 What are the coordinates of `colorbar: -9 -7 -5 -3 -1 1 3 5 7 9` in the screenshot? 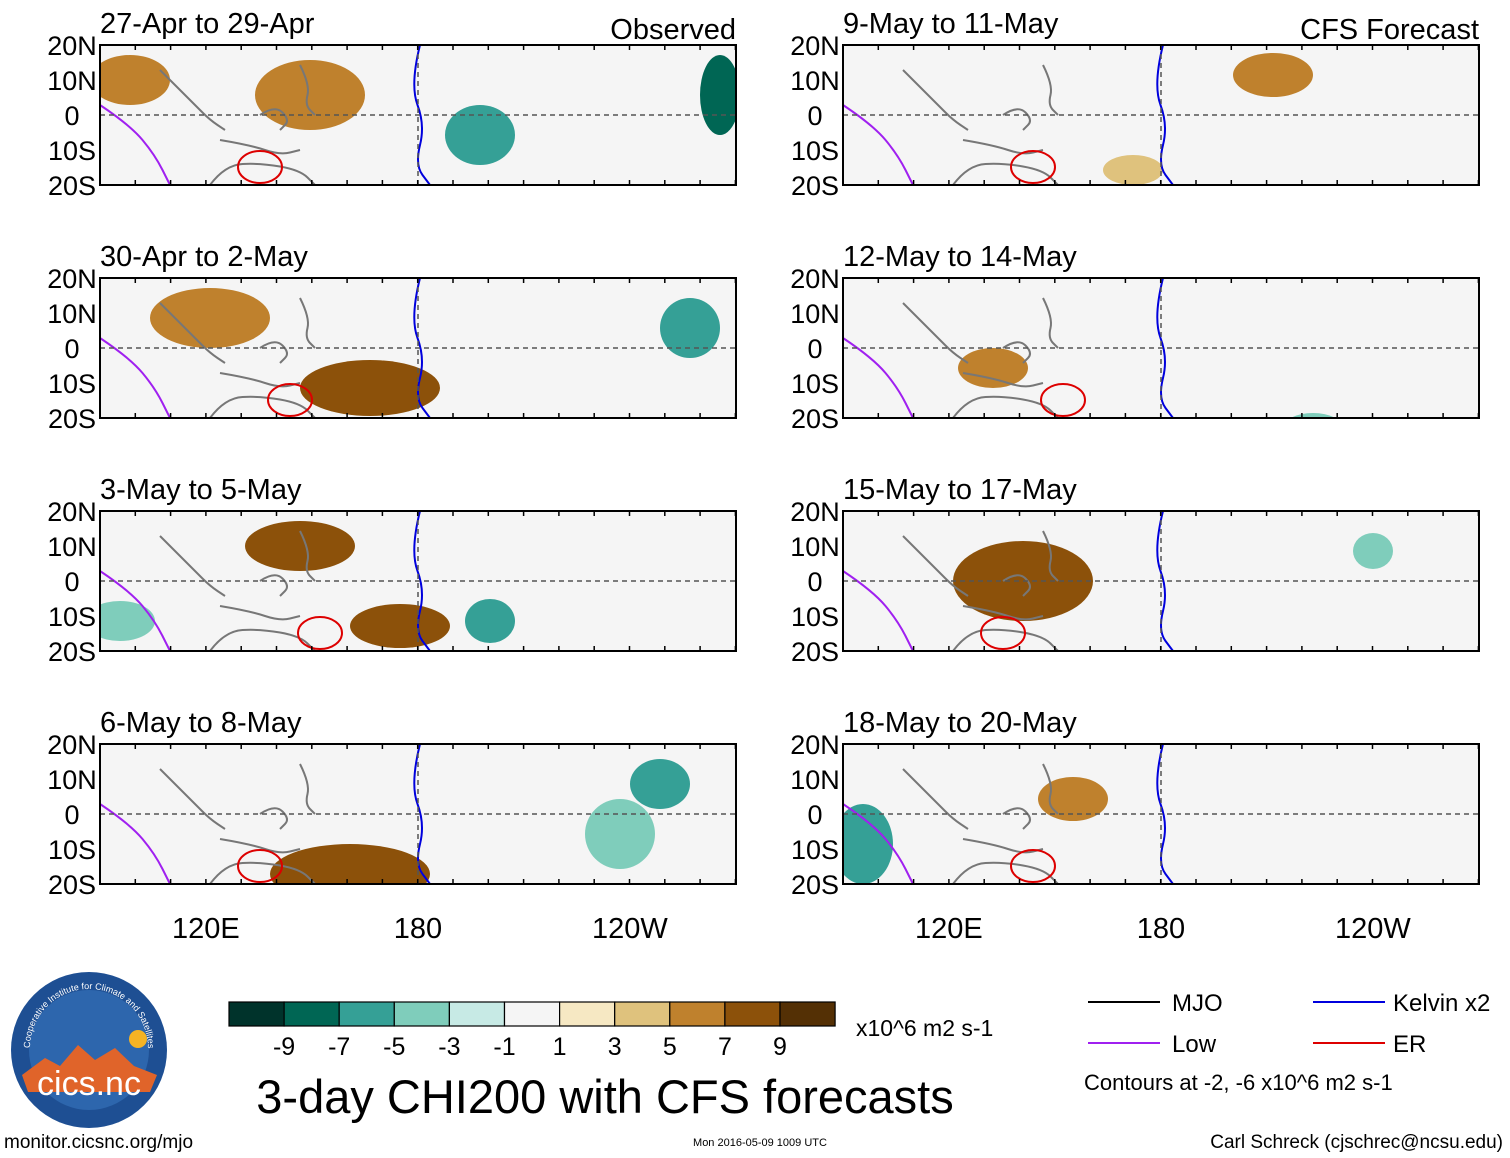 It's located at (532, 1031).